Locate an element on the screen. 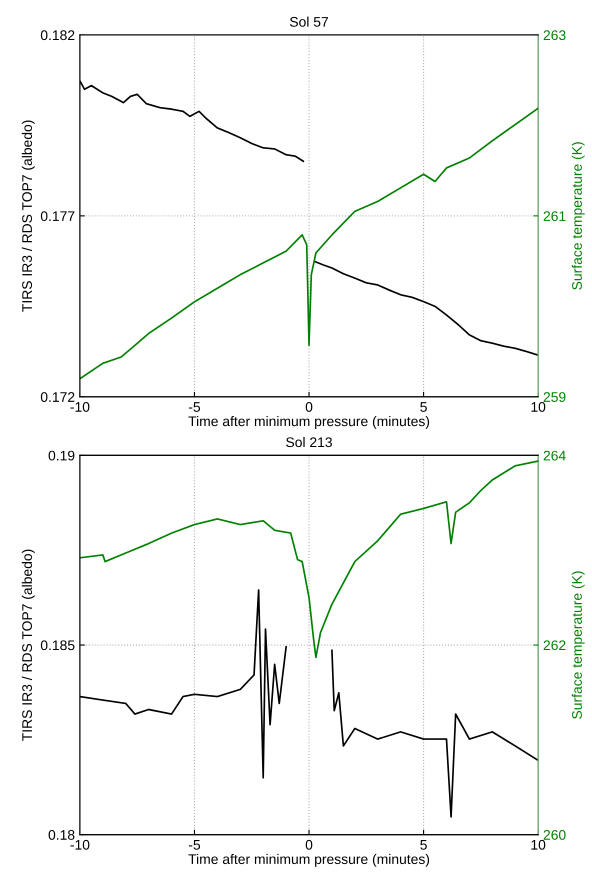 This screenshot has height=874, width=592. chart-title: Sol 57 is located at coordinates (309, 21).